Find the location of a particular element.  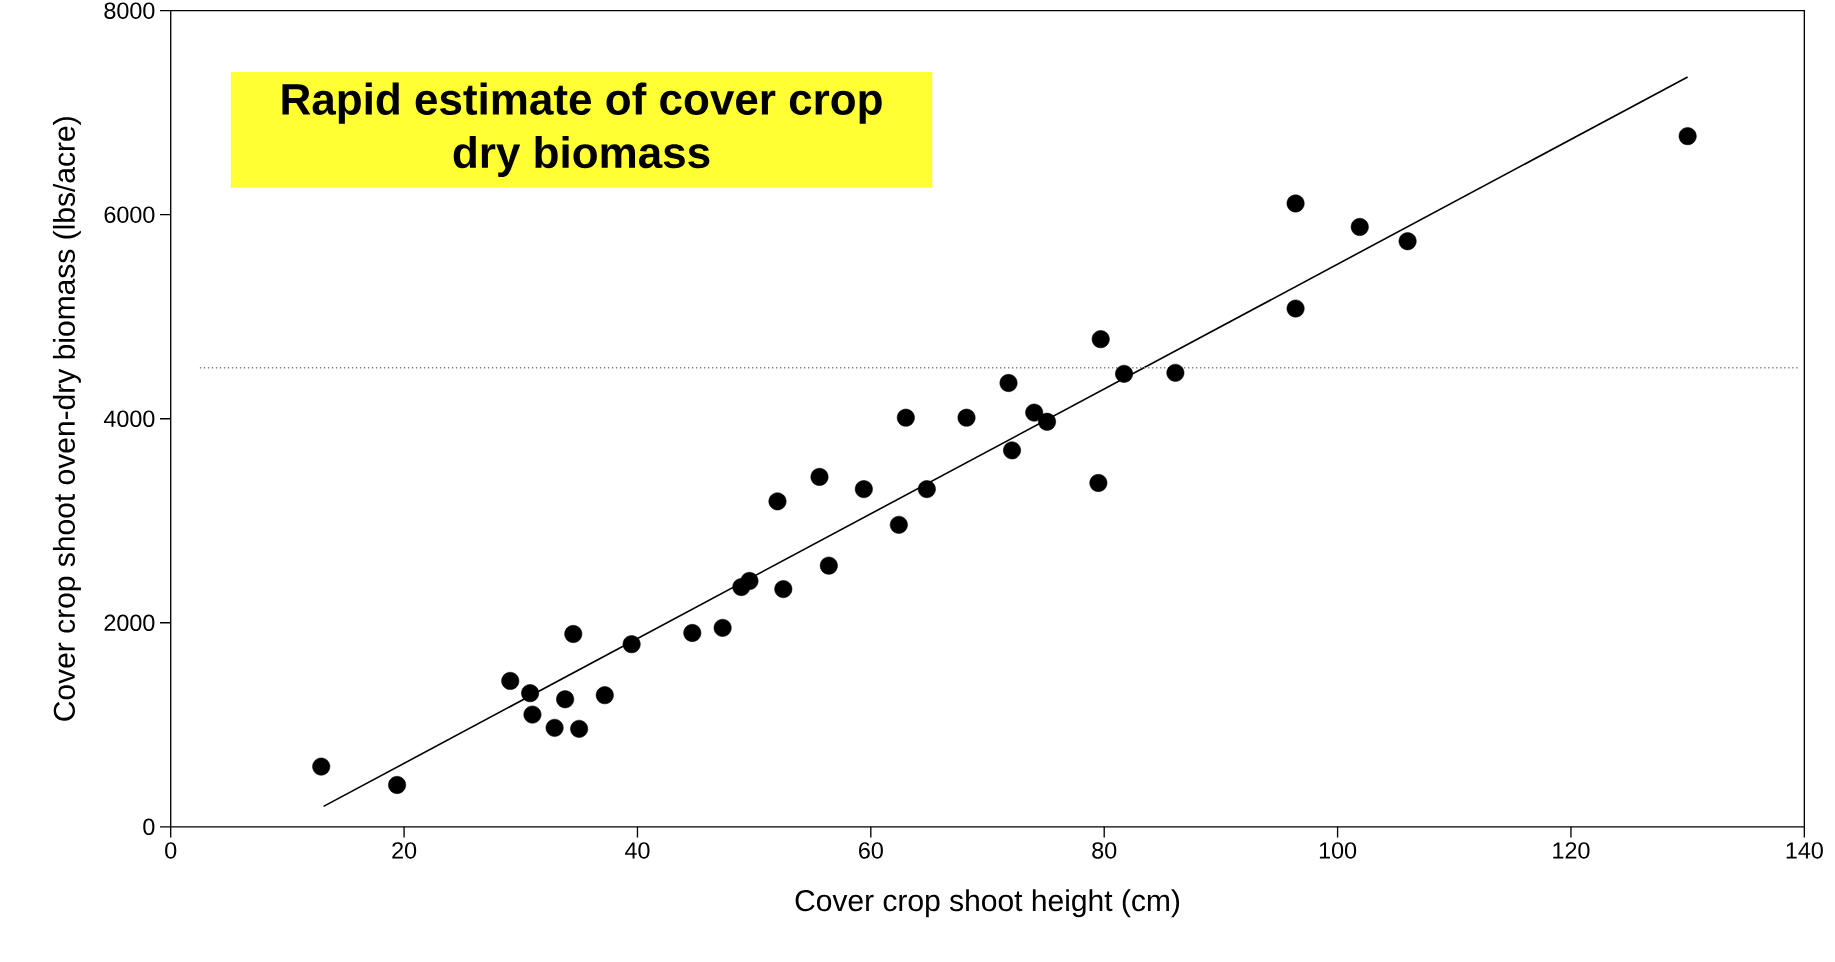

x-axis-title: Cover crop shoot height (cm) is located at coordinates (987, 903).